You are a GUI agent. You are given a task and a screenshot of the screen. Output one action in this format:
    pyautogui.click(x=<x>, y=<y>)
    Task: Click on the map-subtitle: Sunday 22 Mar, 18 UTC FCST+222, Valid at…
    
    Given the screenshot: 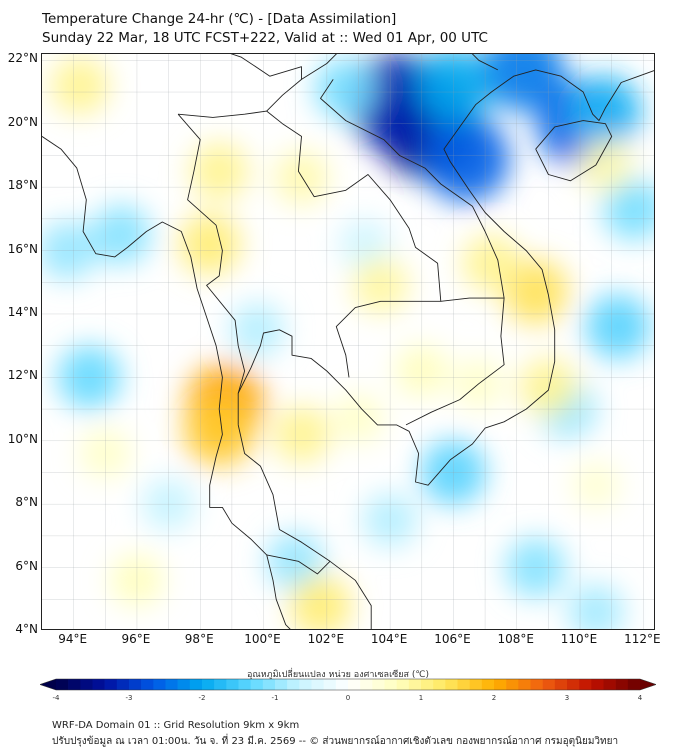 What is the action you would take?
    pyautogui.click(x=265, y=38)
    